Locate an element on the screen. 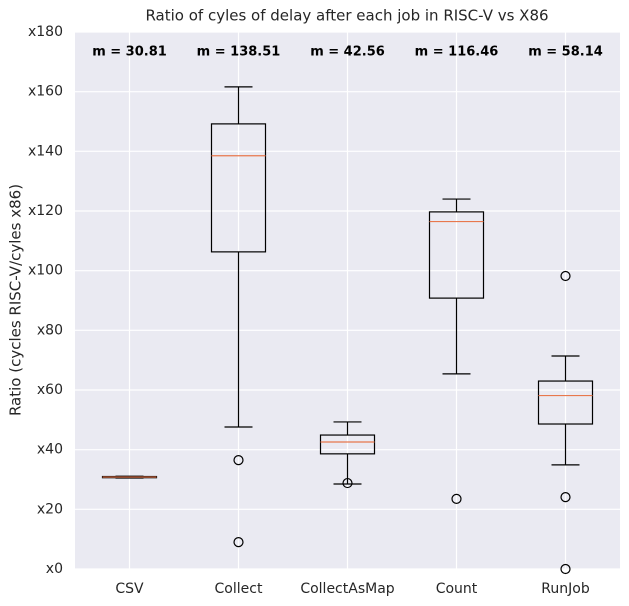 The image size is (629, 606). x-tick-label: CSV is located at coordinates (129, 589).